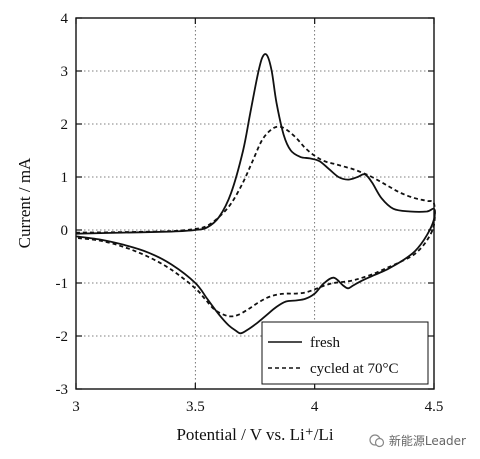 The width and height of the screenshot is (480, 459). I want to click on x-tick-label: 3.5, so click(195, 407).